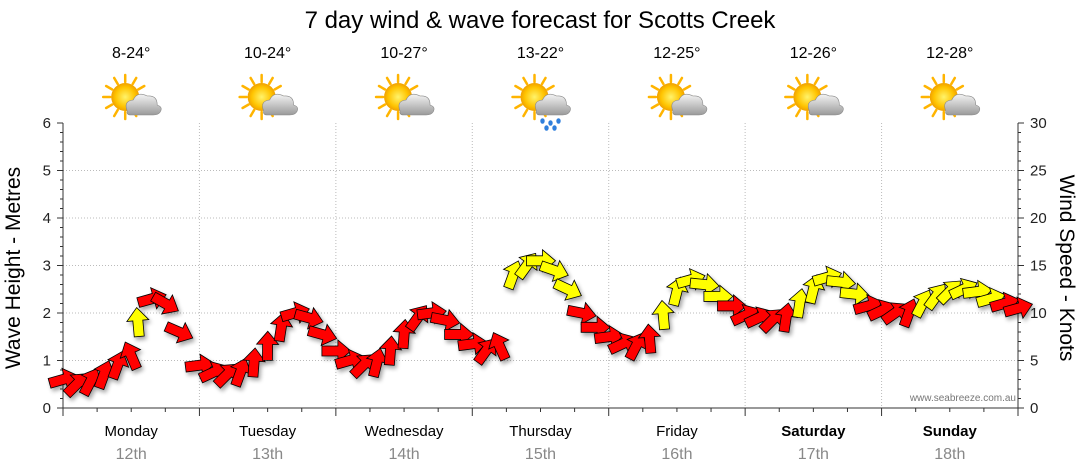 The width and height of the screenshot is (1080, 475). I want to click on temperature-label: 8-24°, so click(131, 53).